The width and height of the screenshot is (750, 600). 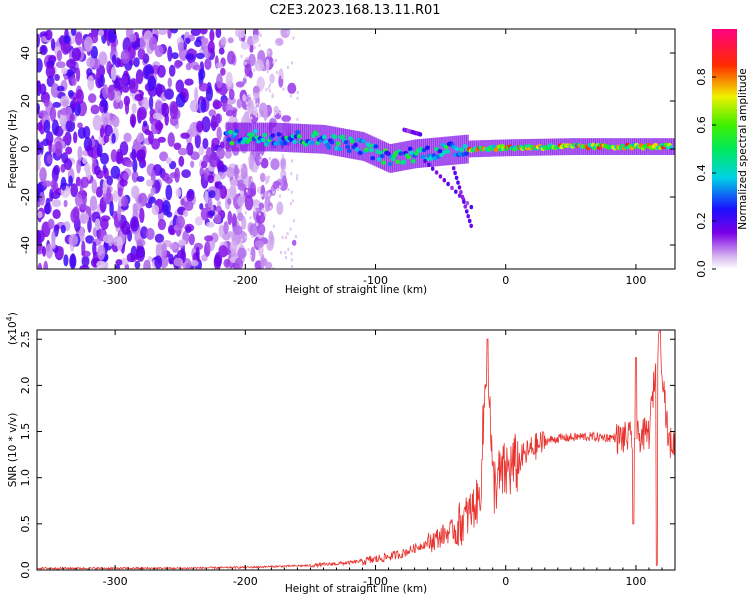 I want to click on spectrogram-y-tick-label: -20, so click(x=25, y=197).